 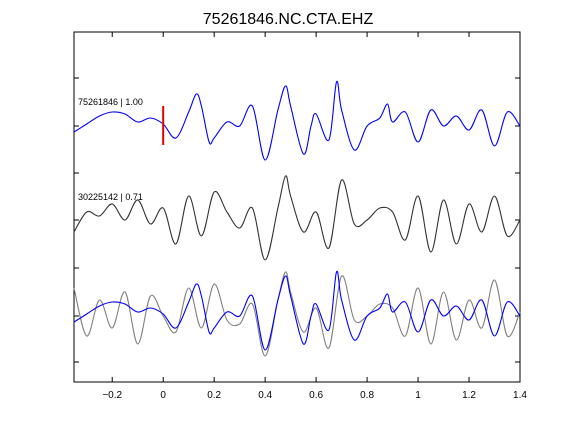 What do you see at coordinates (316, 395) in the screenshot?
I see `x-tick-label-4: 0.6` at bounding box center [316, 395].